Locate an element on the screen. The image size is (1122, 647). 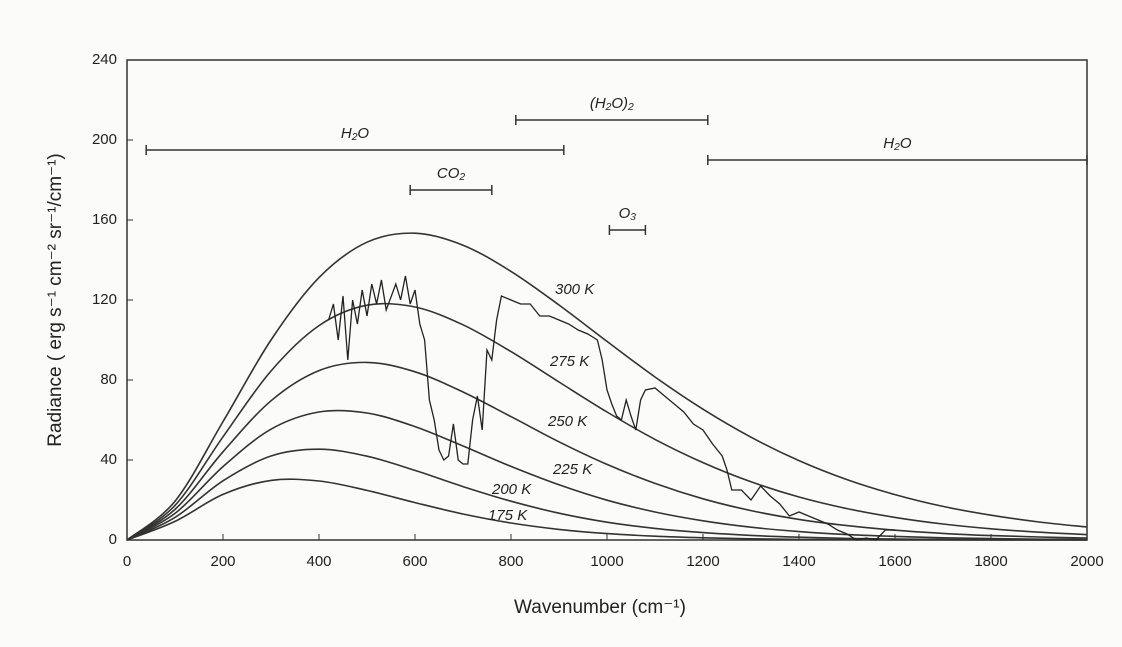
x-tick-label: 1400 is located at coordinates (798, 561).